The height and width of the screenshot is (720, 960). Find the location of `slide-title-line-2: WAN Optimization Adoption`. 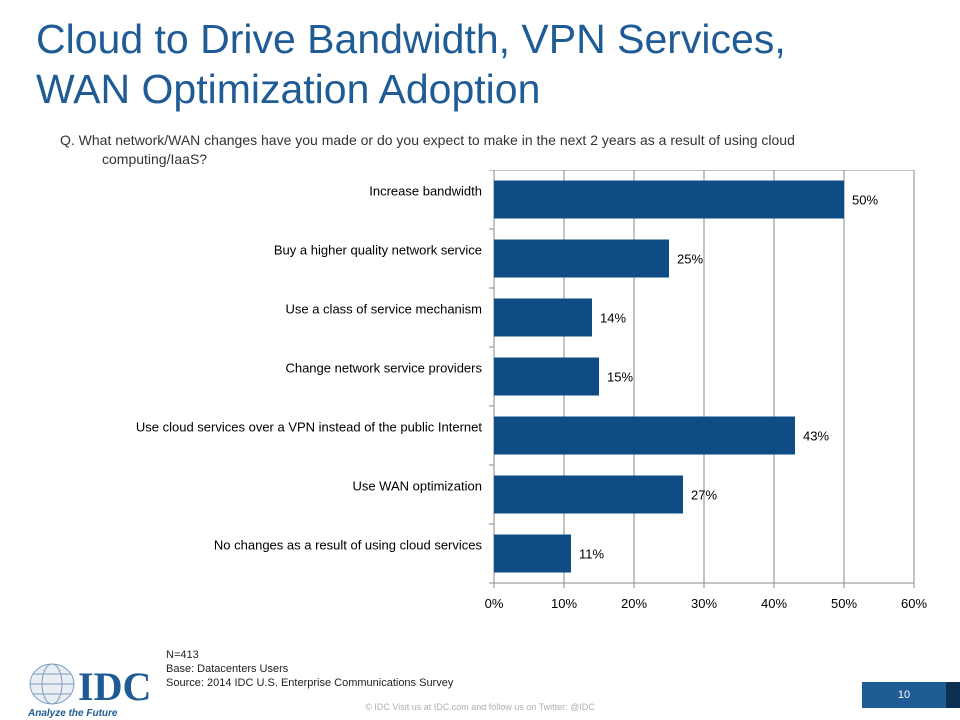

slide-title-line-2: WAN Optimization Adoption is located at coordinates (288, 89).